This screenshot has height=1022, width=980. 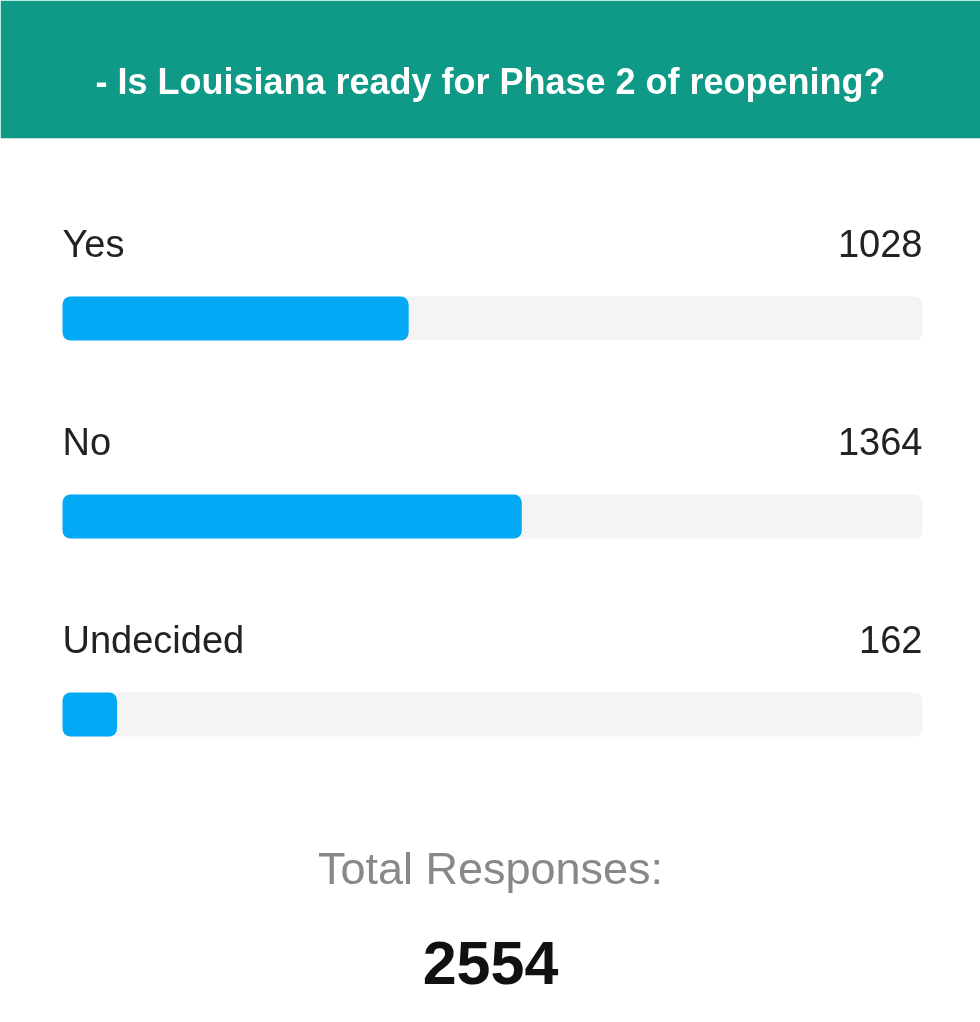 I want to click on y-tick-label: No, so click(x=87, y=441).